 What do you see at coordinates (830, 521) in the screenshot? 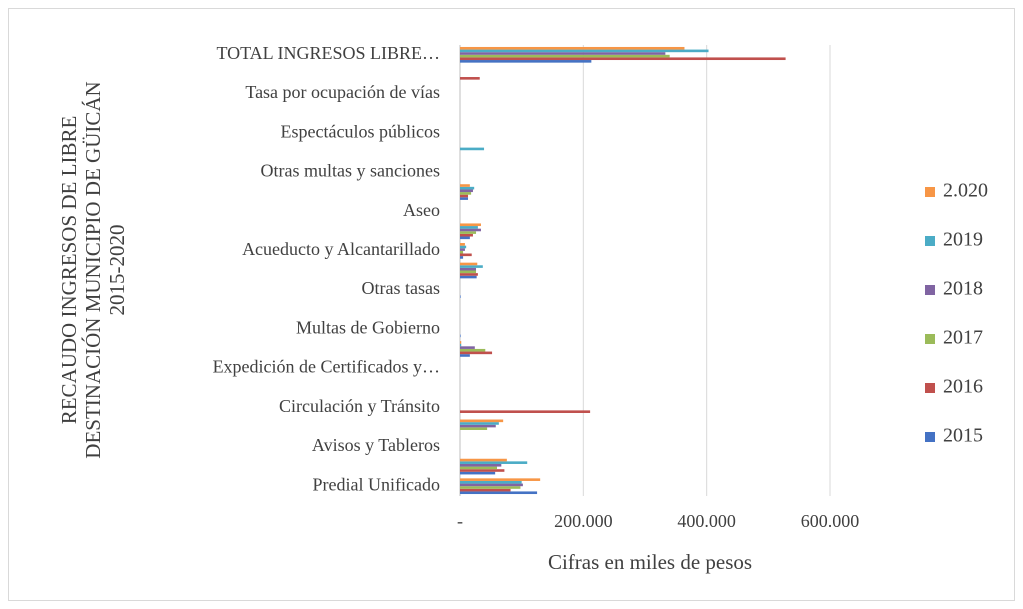
I see `x-tick-label: 600.000` at bounding box center [830, 521].